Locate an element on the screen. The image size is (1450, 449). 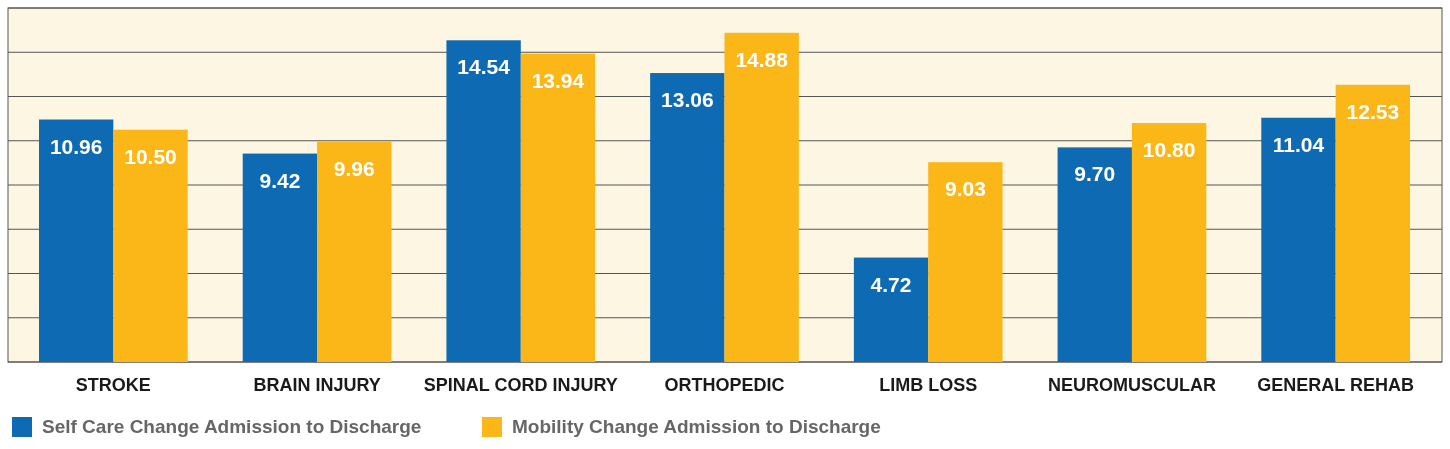
data-label: 11.04 is located at coordinates (1298, 144).